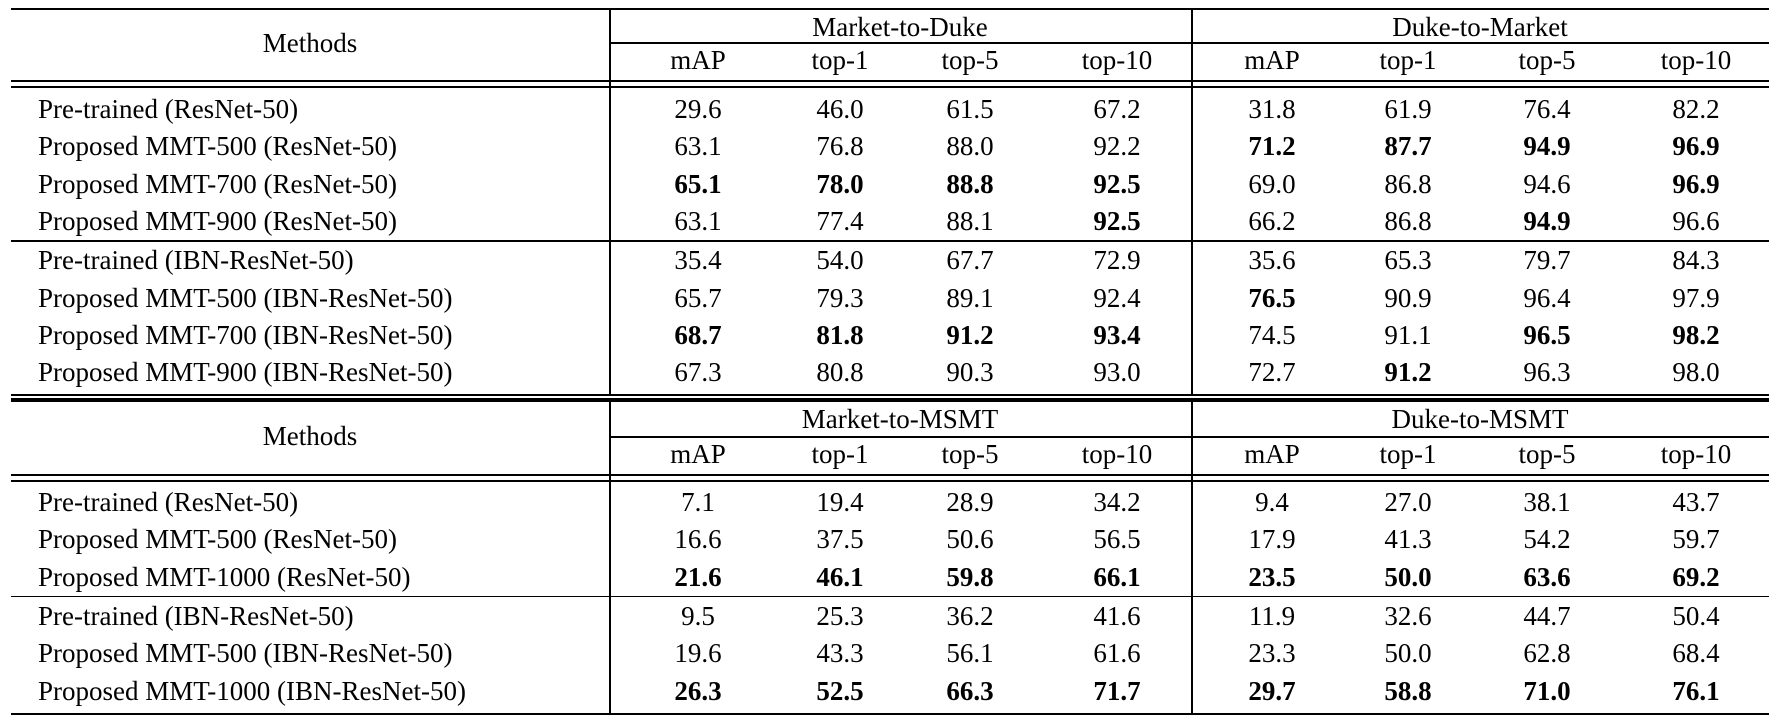 This screenshot has width=1779, height=719. What do you see at coordinates (1547, 109) in the screenshot?
I see `value-cell: 76.4` at bounding box center [1547, 109].